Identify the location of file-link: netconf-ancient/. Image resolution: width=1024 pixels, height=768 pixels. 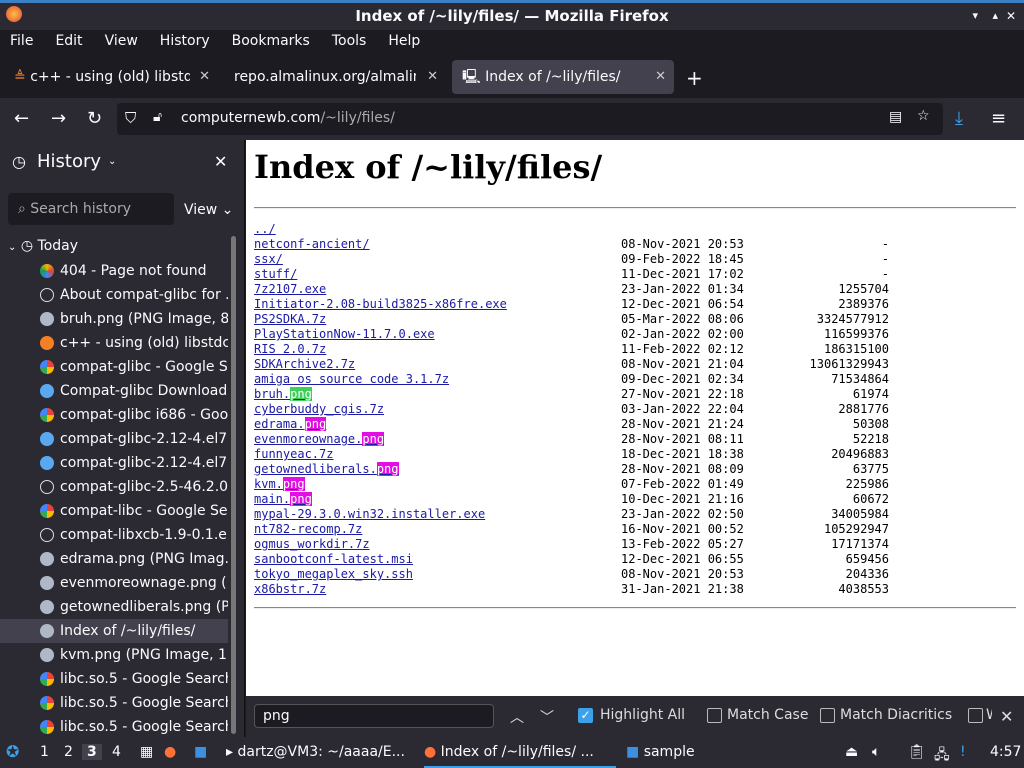
(312, 244).